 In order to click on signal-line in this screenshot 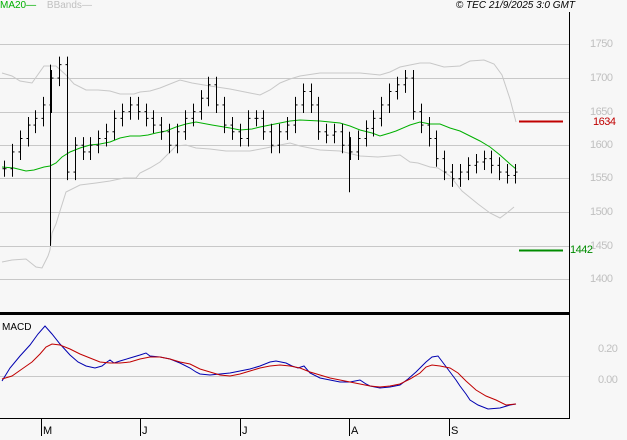, I will do `click(259, 374)`.